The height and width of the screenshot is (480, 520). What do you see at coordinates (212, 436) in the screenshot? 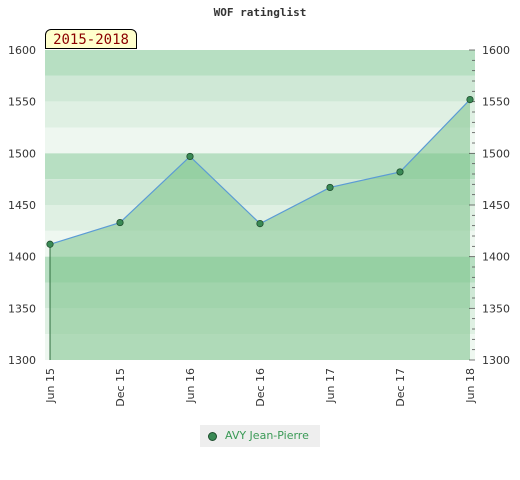
I see `legend-marker-icon` at bounding box center [212, 436].